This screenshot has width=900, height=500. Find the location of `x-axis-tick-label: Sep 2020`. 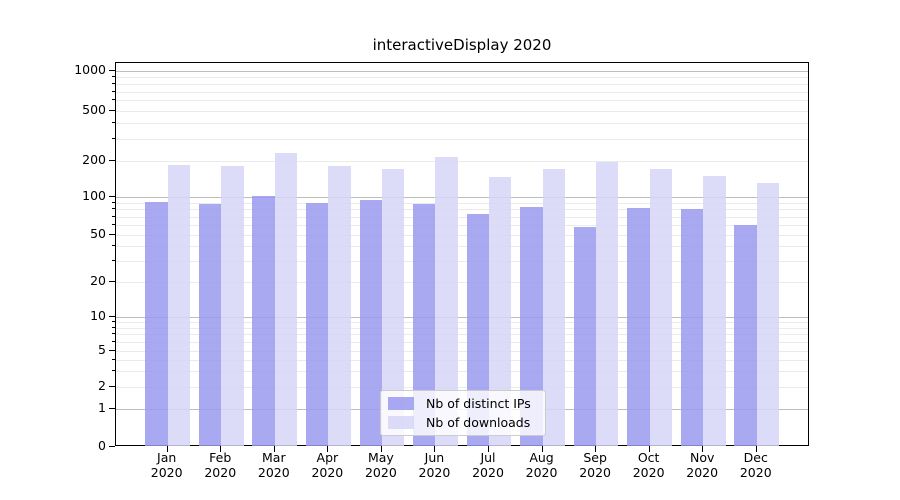

x-axis-tick-label: Sep 2020 is located at coordinates (595, 465).